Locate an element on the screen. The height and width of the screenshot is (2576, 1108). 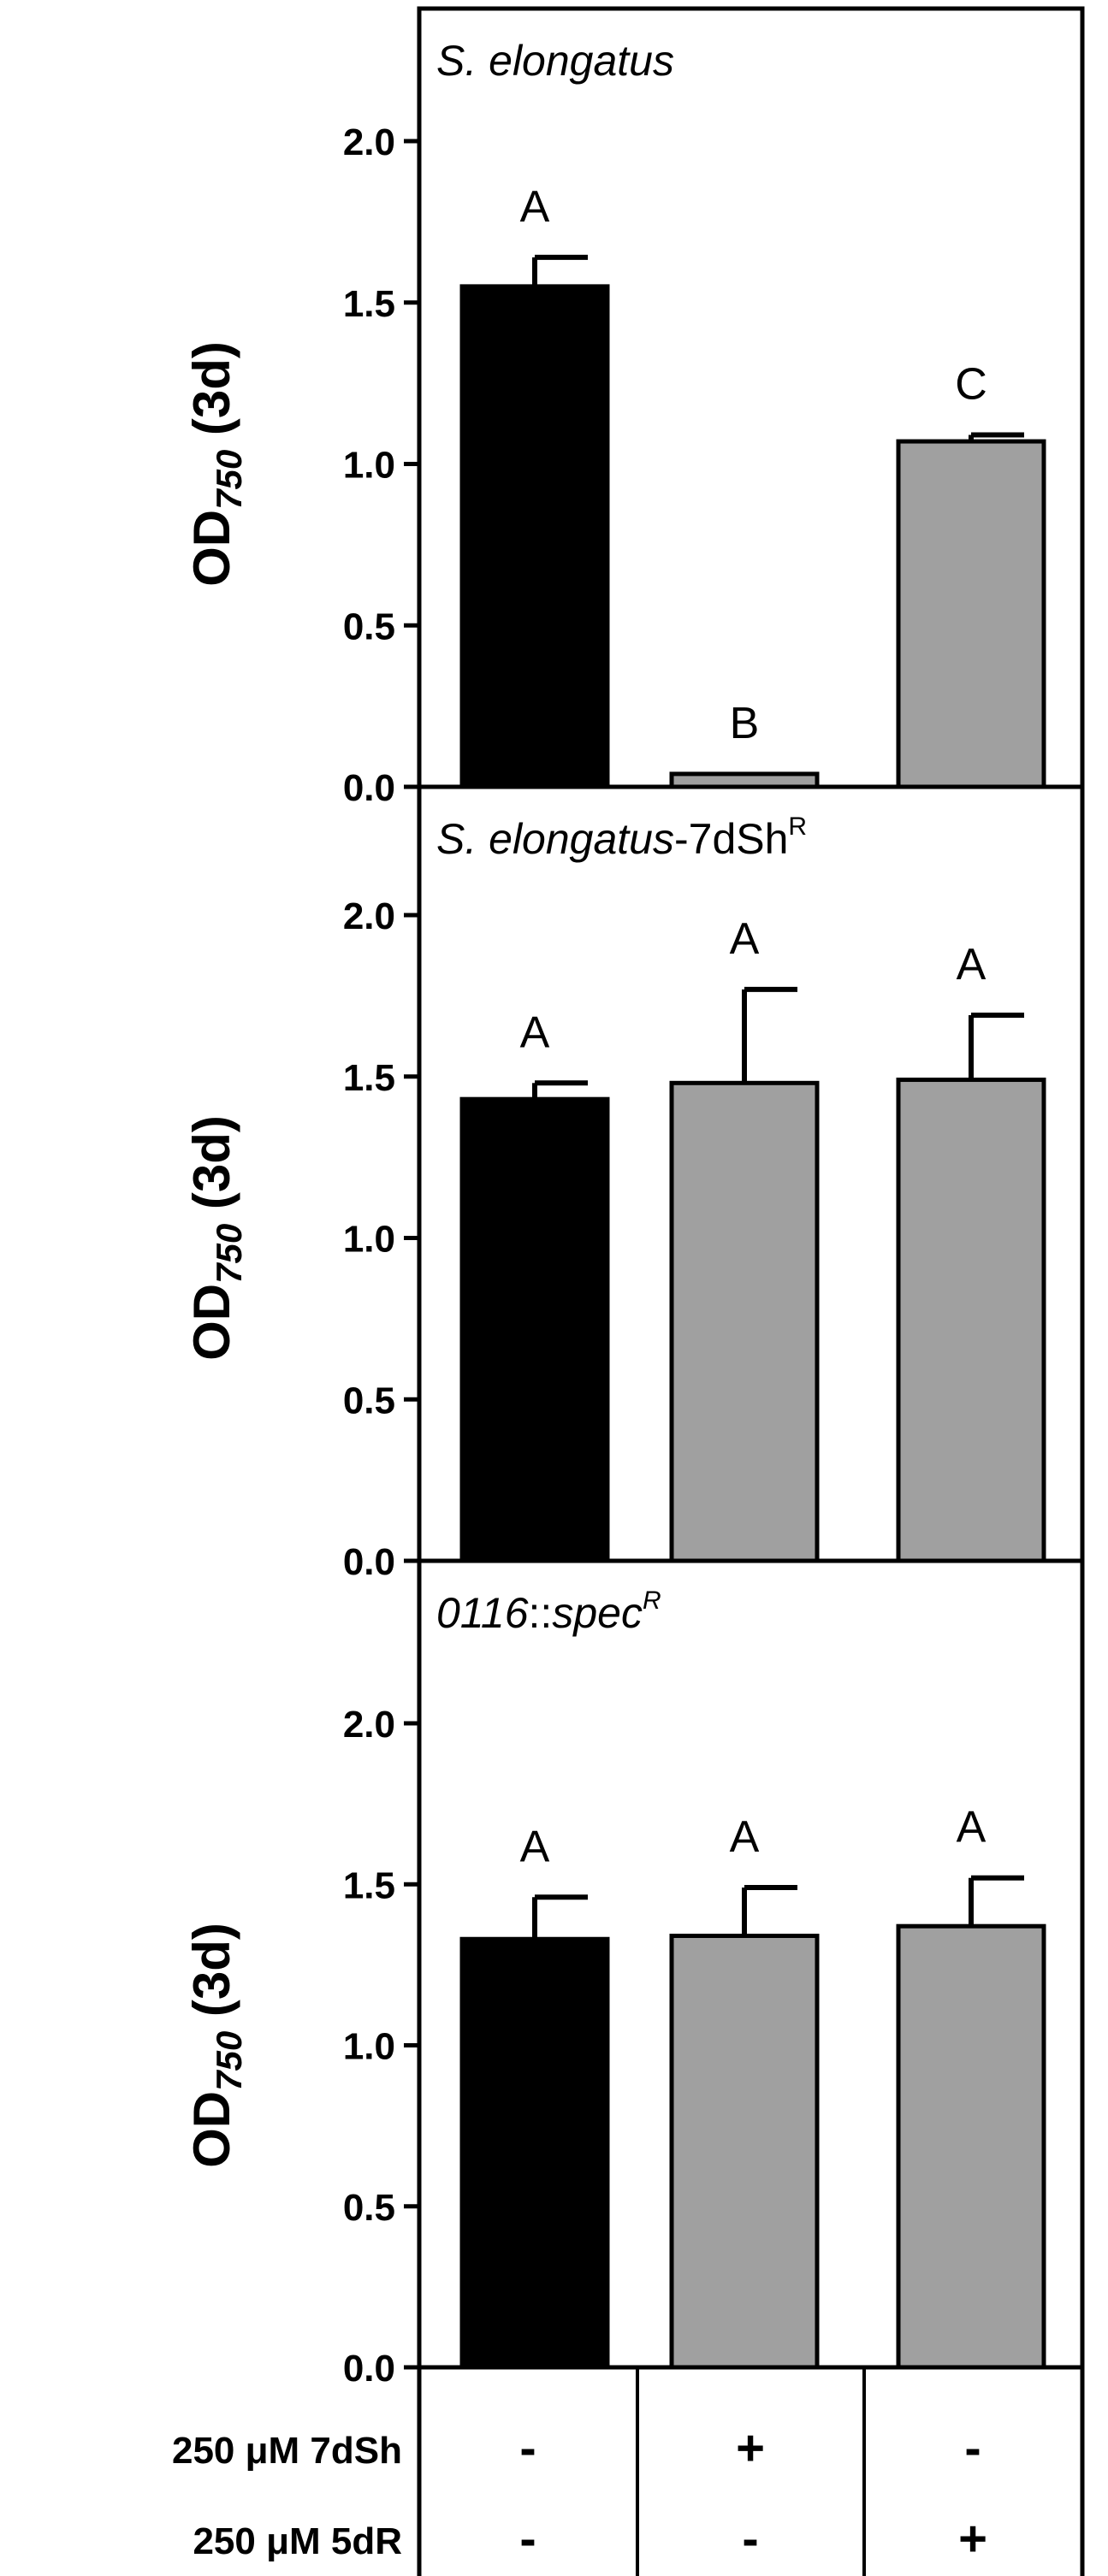
panel-title: S. elongatus-7dShR is located at coordinates (621, 837).